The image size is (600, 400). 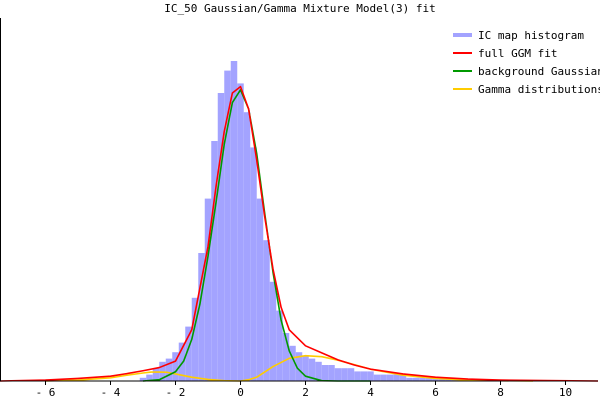 What do you see at coordinates (305, 392) in the screenshot?
I see `x-tick-label: 2` at bounding box center [305, 392].